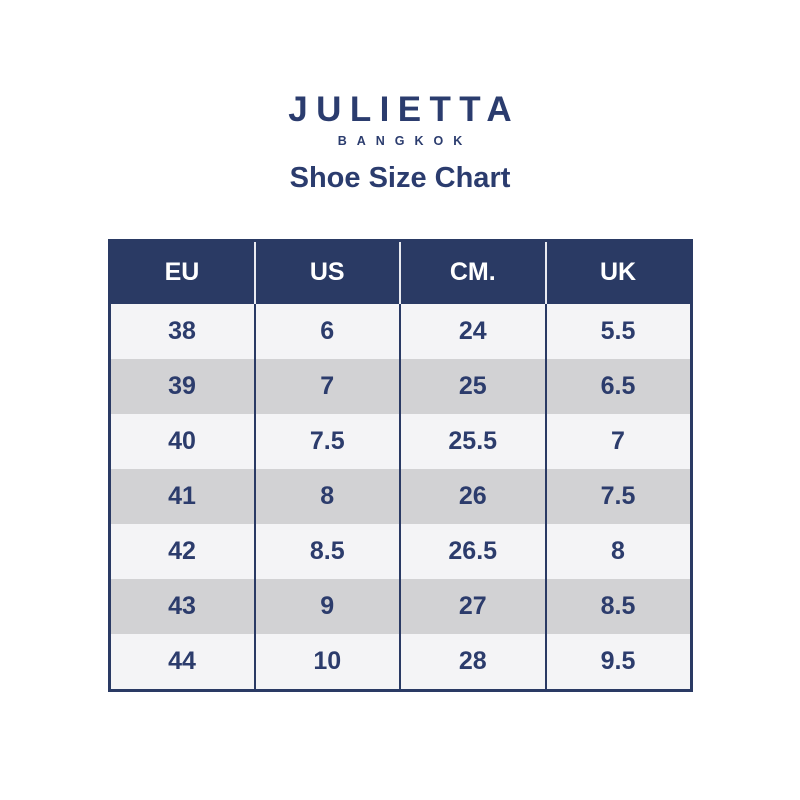 This screenshot has height=800, width=800. I want to click on column-header-eu: EU, so click(182, 272).